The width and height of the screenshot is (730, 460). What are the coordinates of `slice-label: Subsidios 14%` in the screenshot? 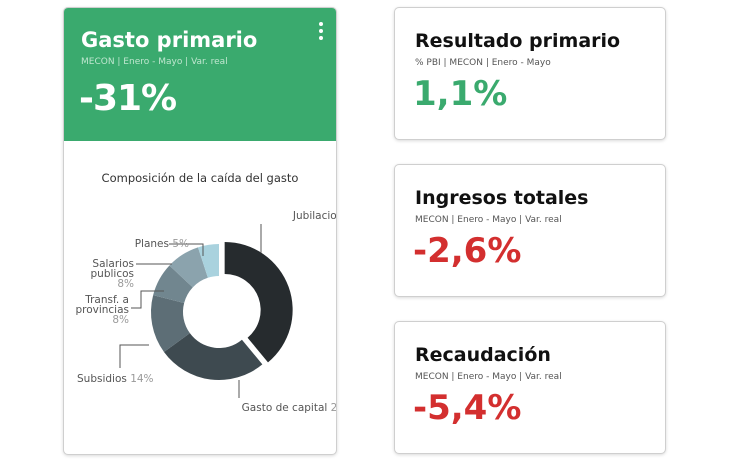 It's located at (115, 379).